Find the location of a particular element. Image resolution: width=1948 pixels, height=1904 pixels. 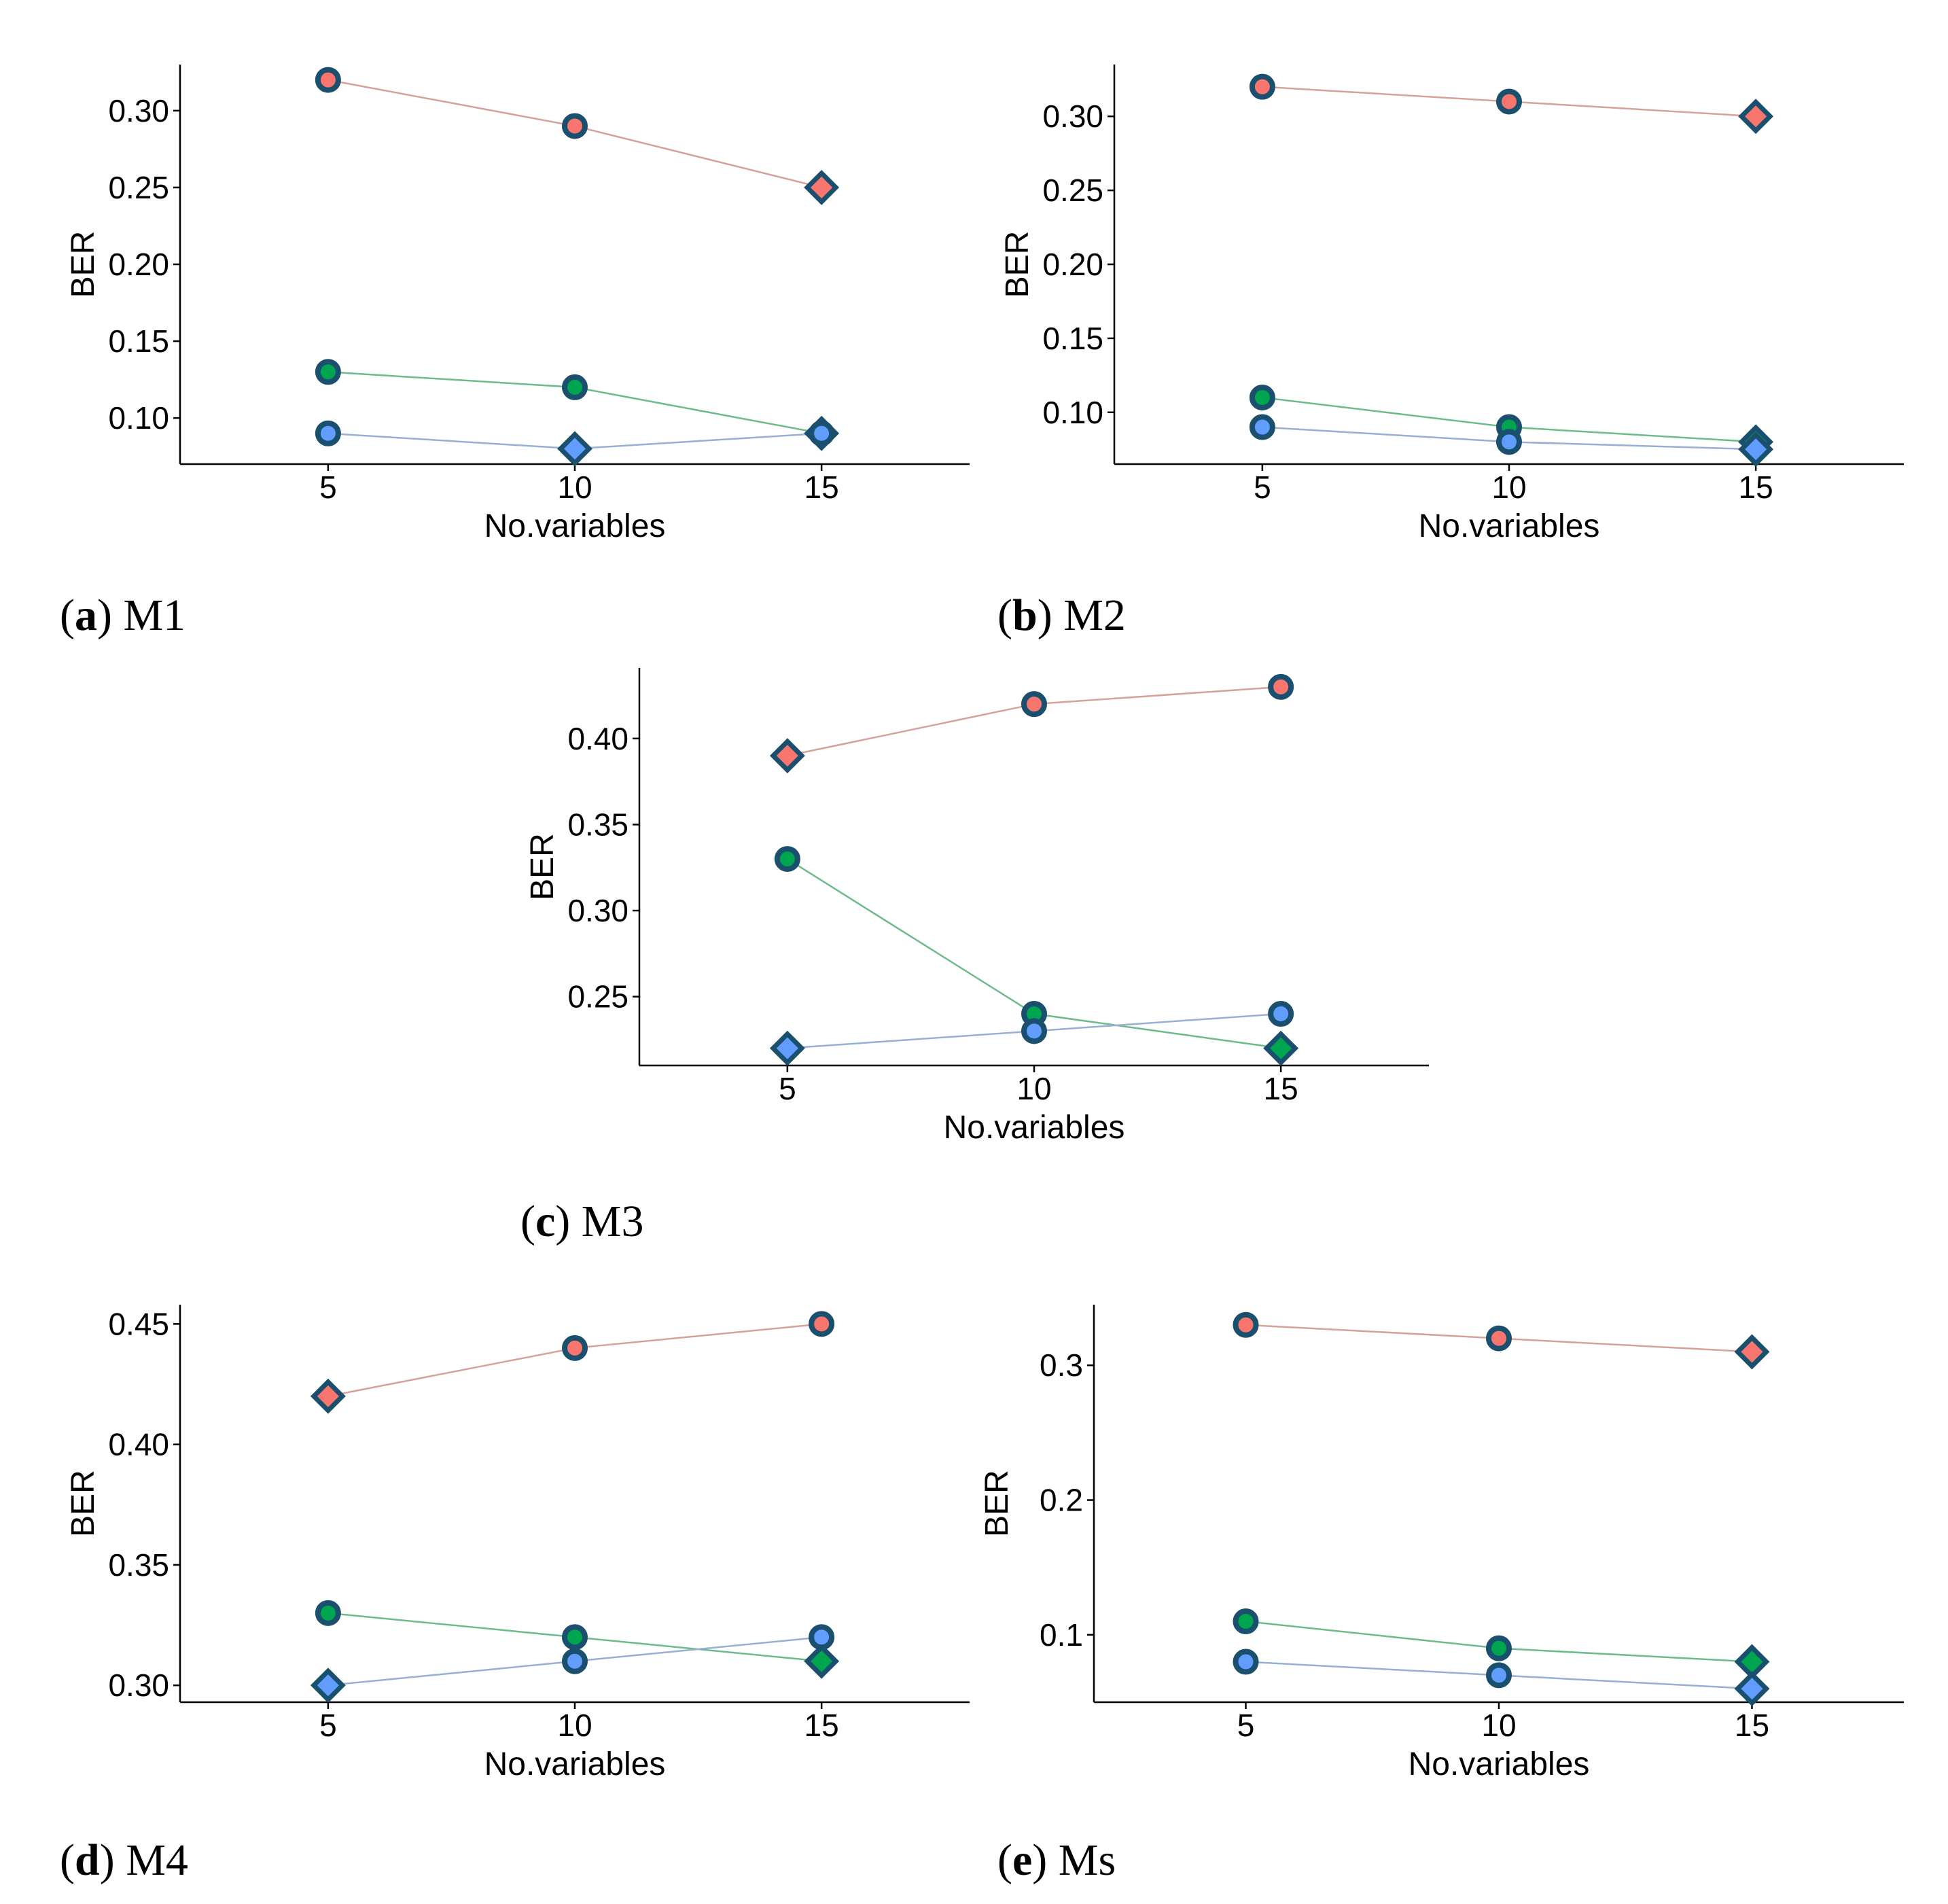

y-tick-label: 0.3 is located at coordinates (1061, 1365).